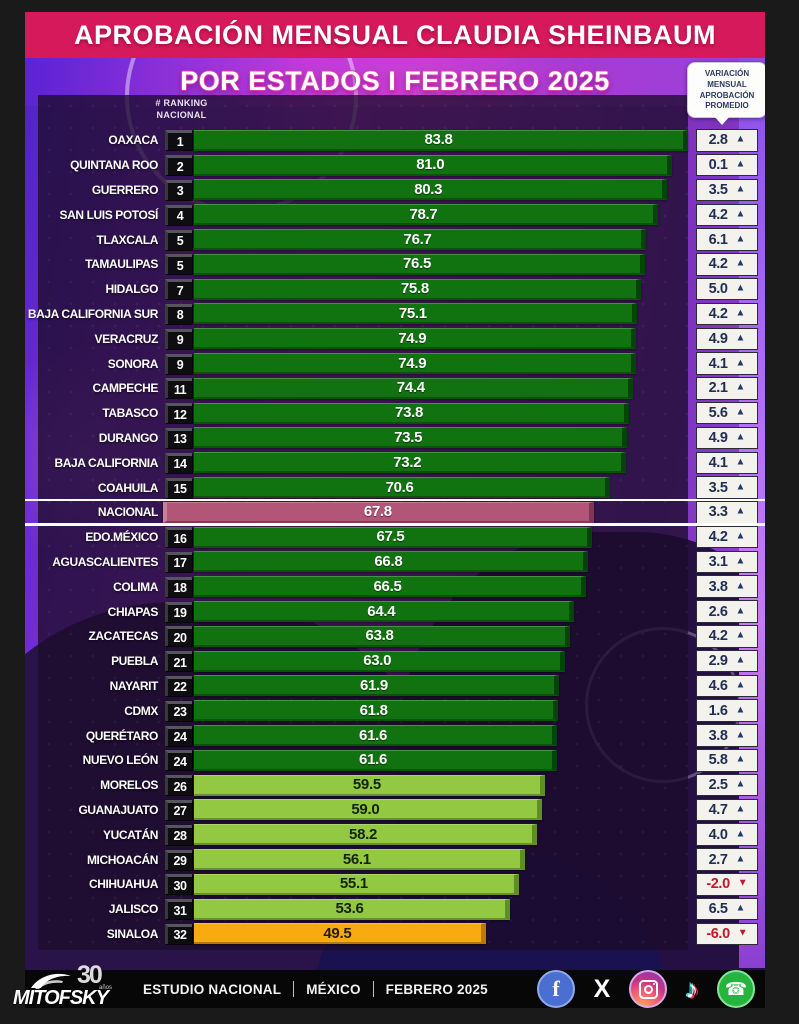 This screenshot has height=1024, width=799. I want to click on rank-badge-slot: 16, so click(178, 537).